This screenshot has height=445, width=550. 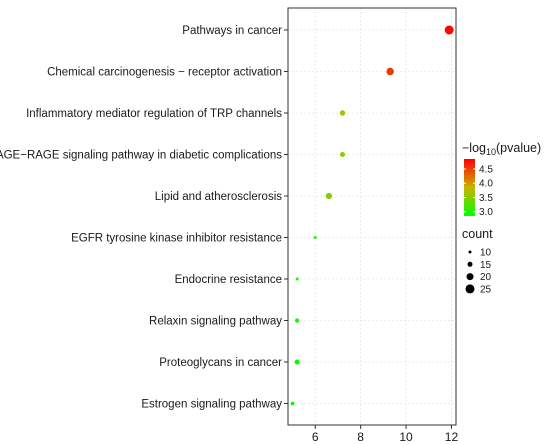 What do you see at coordinates (215, 322) in the screenshot?
I see `y-tick-label: Relaxin signaling pathway` at bounding box center [215, 322].